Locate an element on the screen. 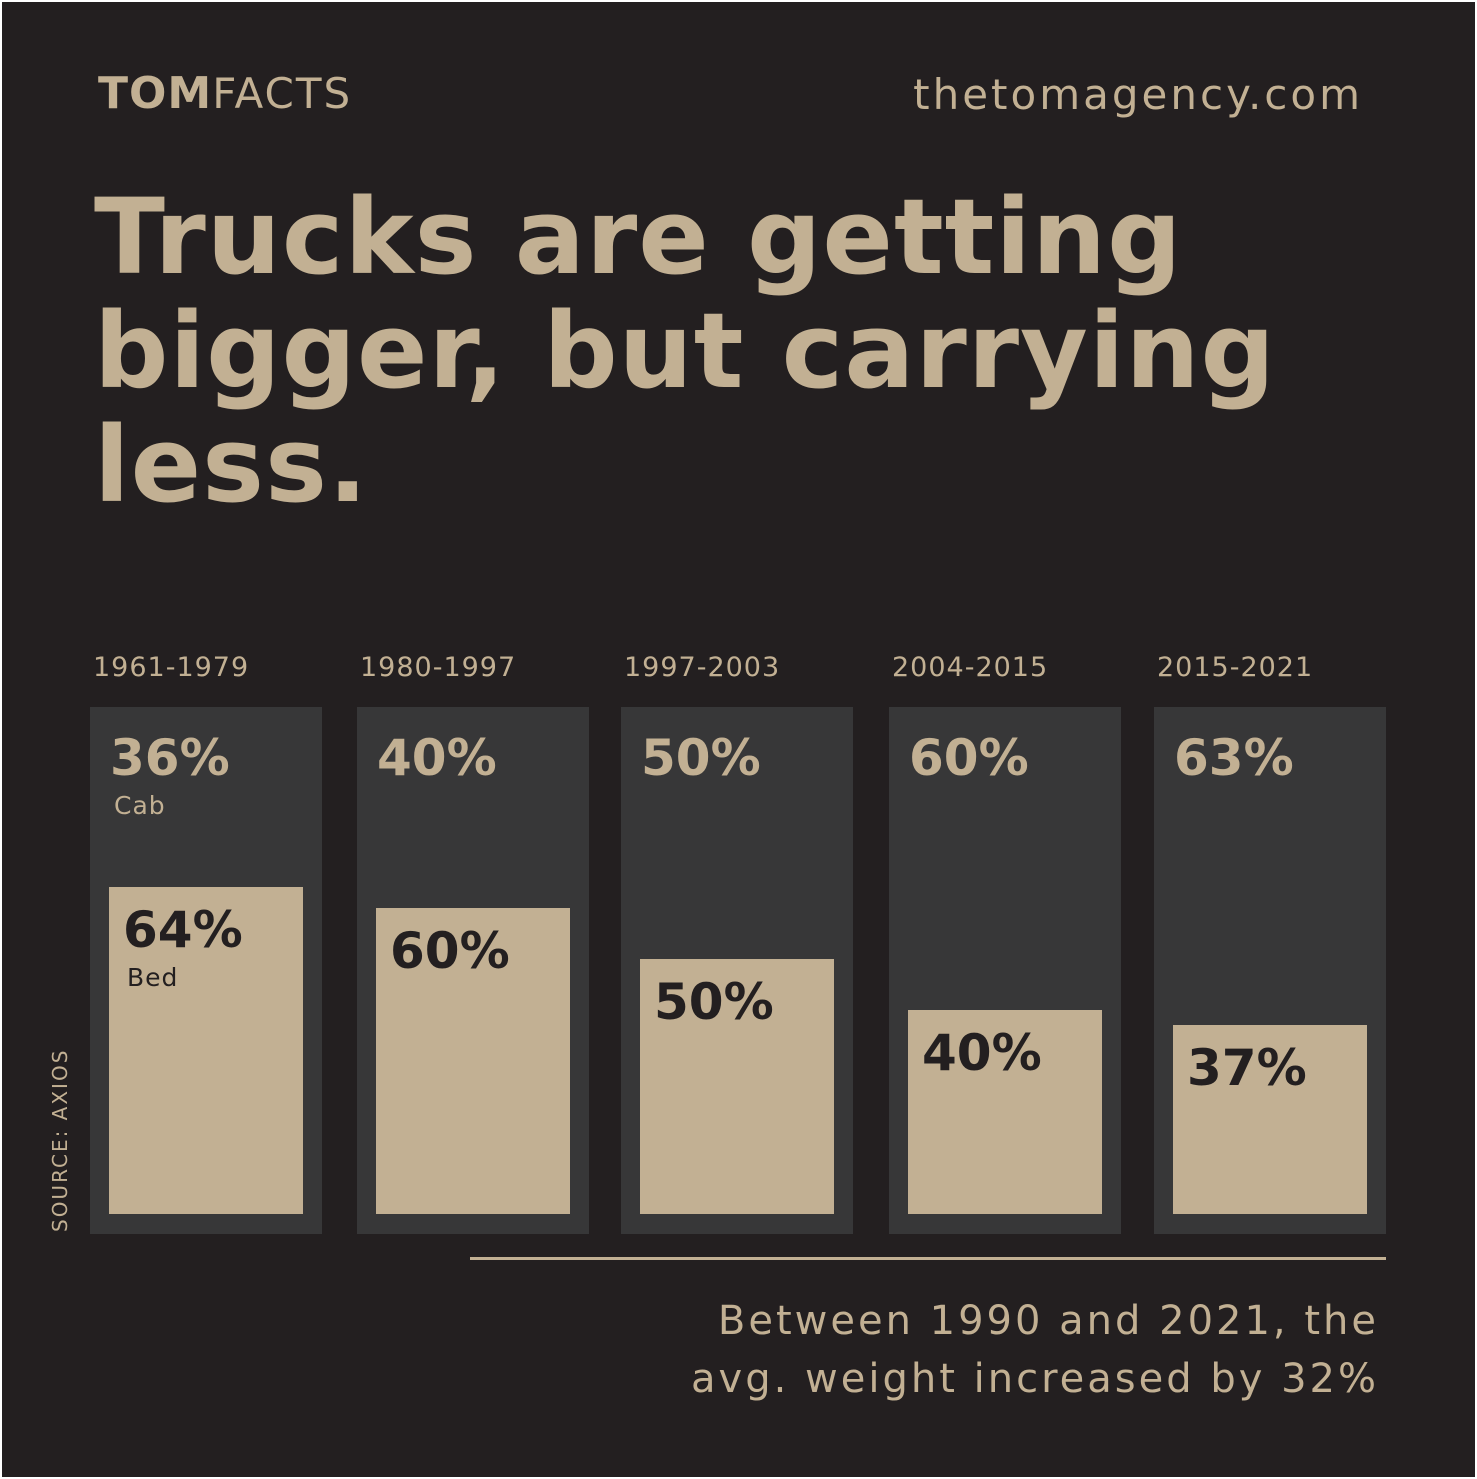 This screenshot has width=1477, height=1479. bed-share-label: 60% is located at coordinates (450, 951).